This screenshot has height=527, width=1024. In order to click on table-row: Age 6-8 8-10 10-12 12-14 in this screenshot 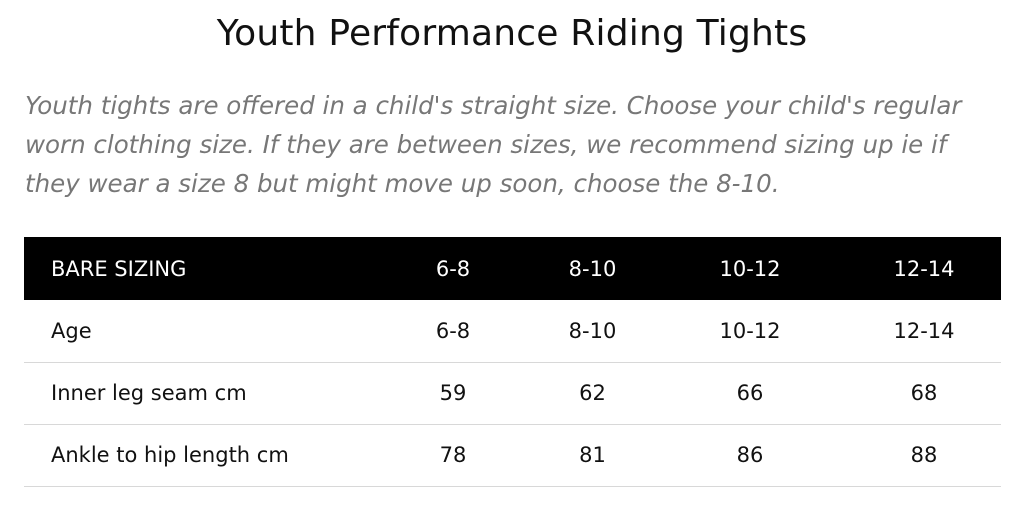, I will do `click(512, 331)`.